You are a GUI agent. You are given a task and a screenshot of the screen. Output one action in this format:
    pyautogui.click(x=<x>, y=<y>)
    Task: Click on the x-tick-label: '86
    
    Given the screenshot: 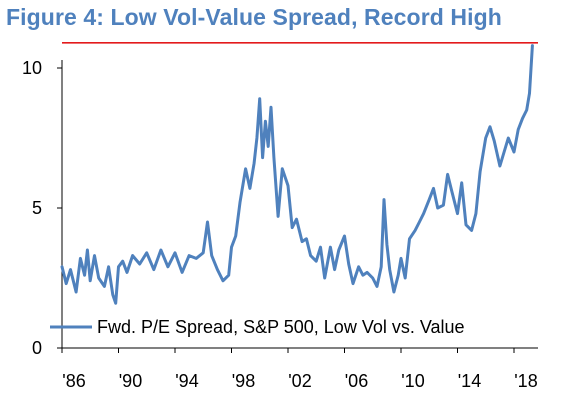 What is the action you would take?
    pyautogui.click(x=73, y=381)
    